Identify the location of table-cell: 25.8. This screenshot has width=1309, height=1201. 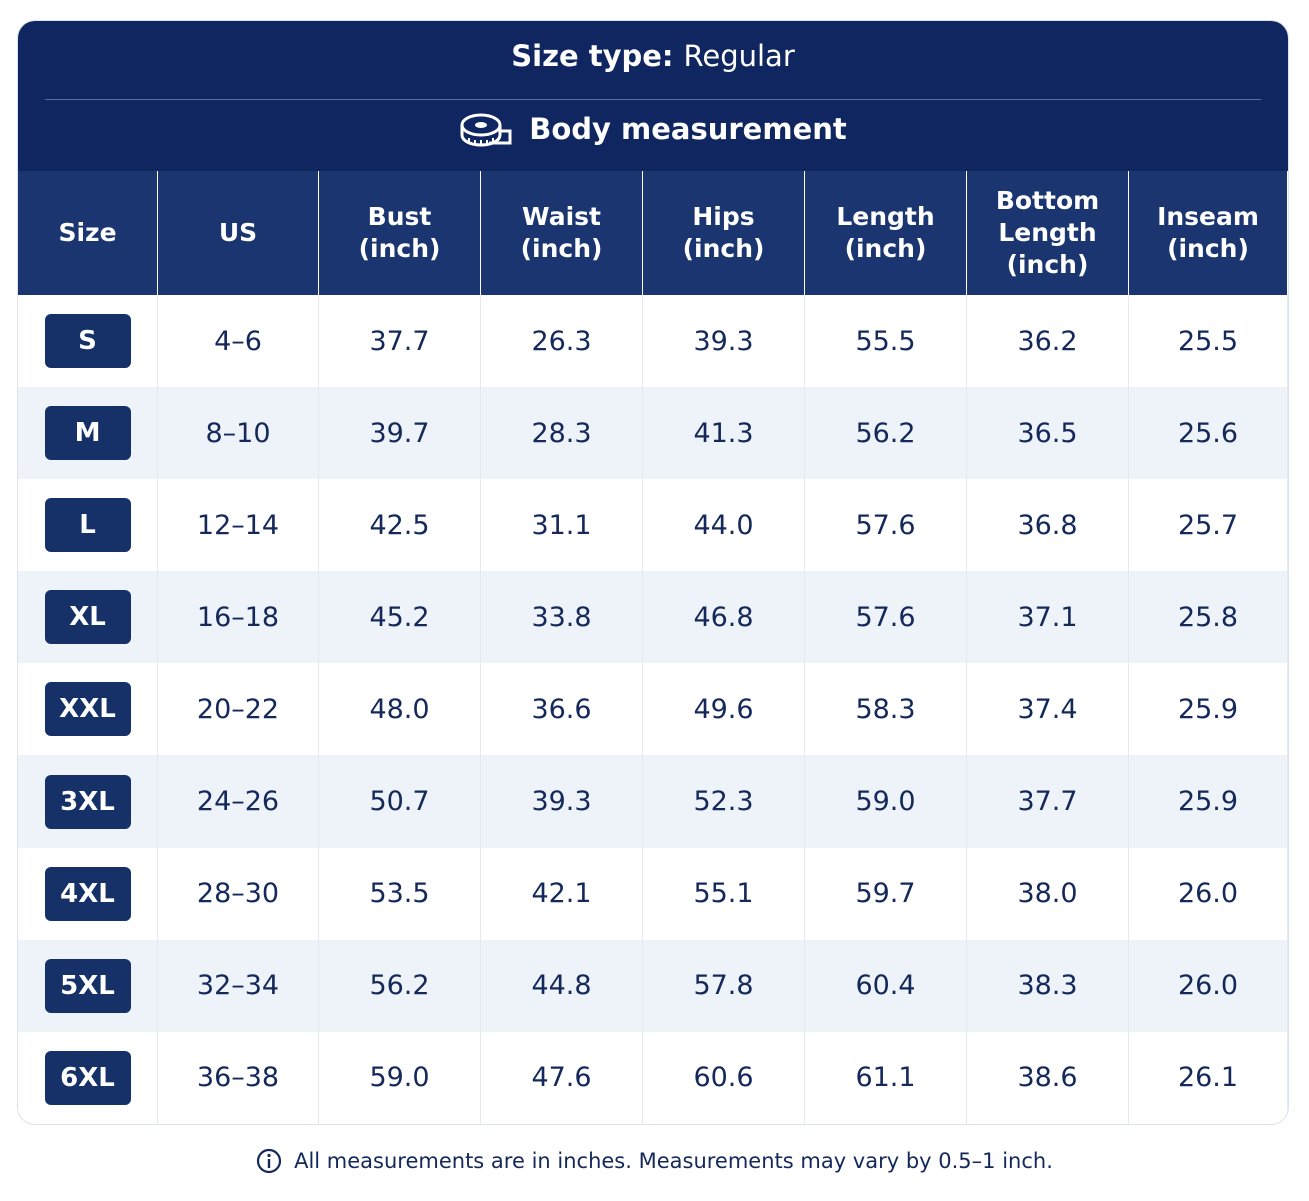
(1208, 617).